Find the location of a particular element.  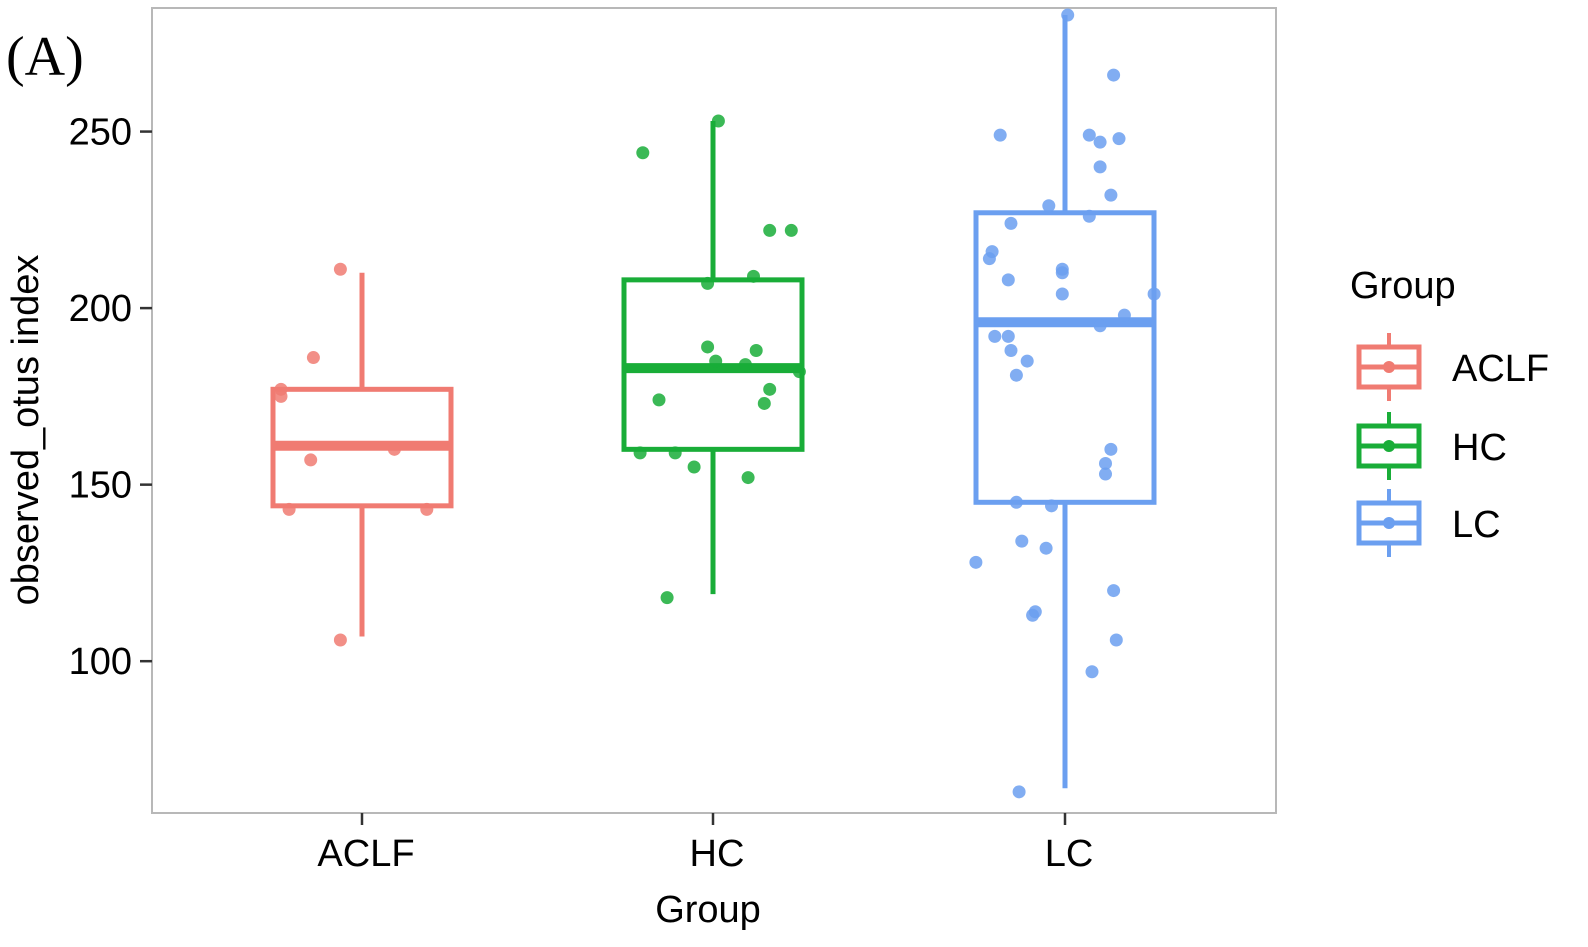

panel-label: (A) is located at coordinates (45, 57).